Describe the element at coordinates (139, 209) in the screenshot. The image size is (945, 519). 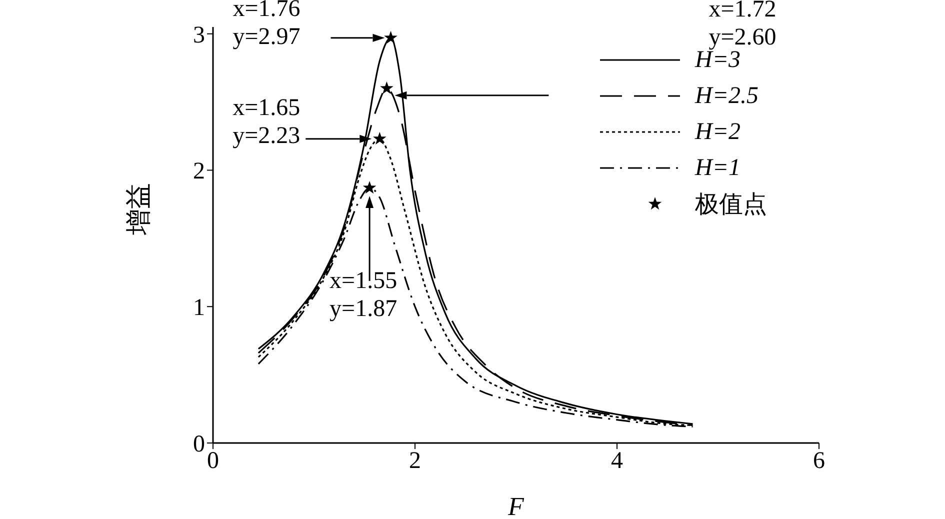
I see `y-axis-title: 增益` at that location.